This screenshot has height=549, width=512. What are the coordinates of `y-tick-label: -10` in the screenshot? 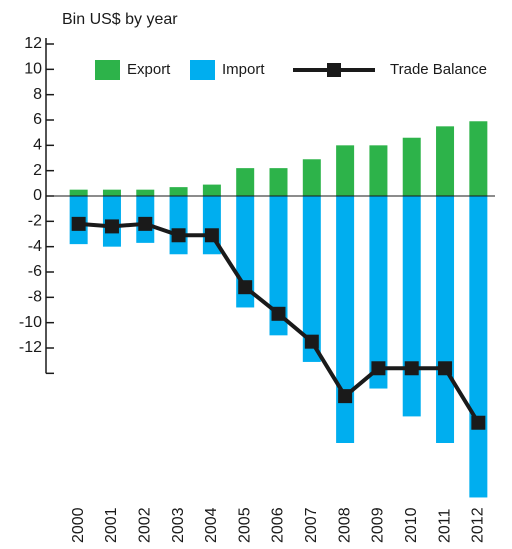 It's located at (30, 322).